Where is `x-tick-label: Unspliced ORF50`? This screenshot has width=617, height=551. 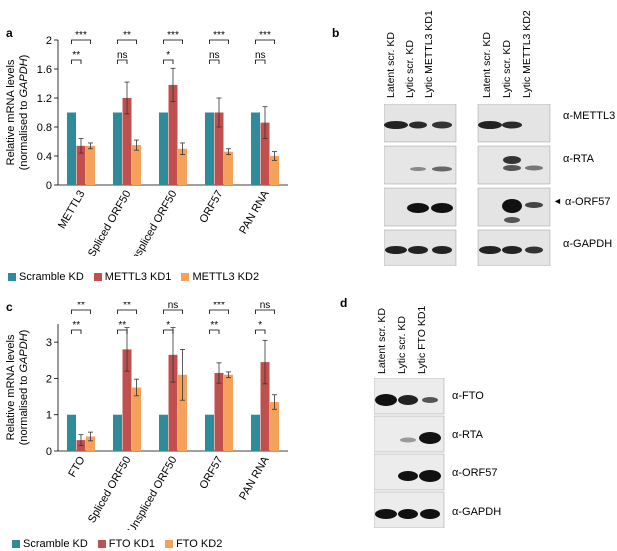
x-tick-label: Unspliced ORF50 is located at coordinates (153, 223).